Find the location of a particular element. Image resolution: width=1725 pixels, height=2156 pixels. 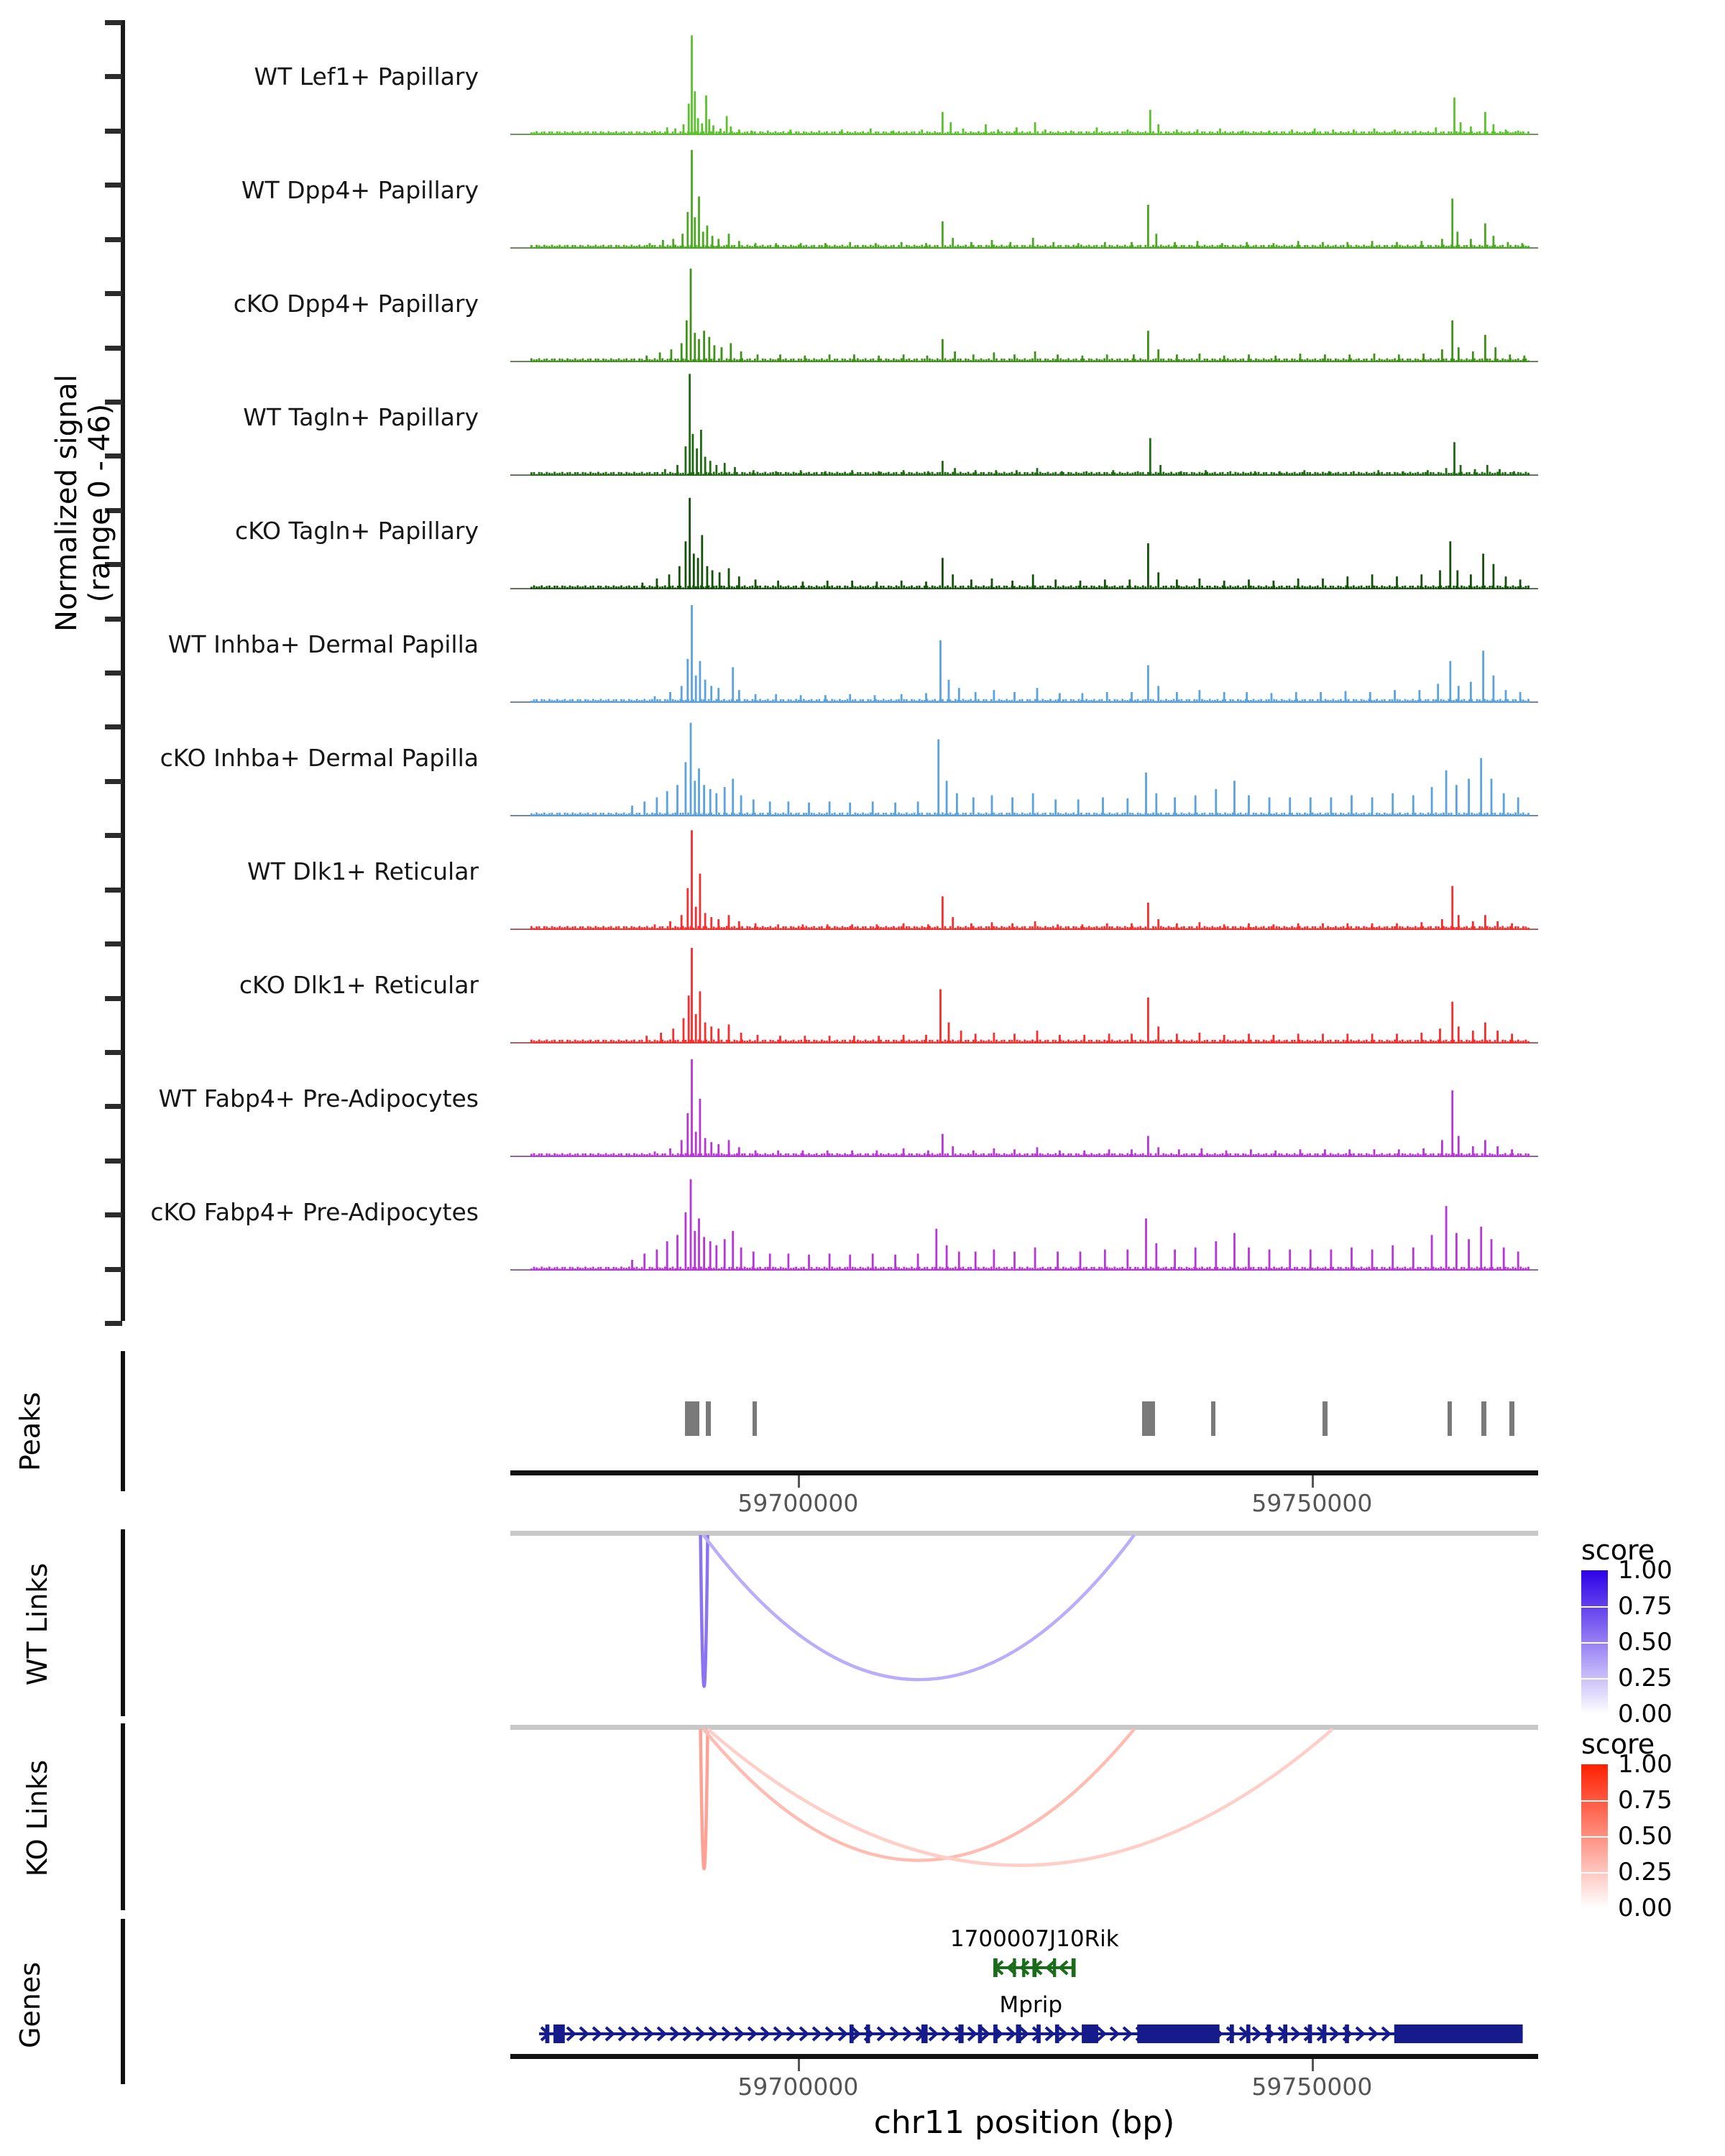

ko-links-panel is located at coordinates (1024, 1814).